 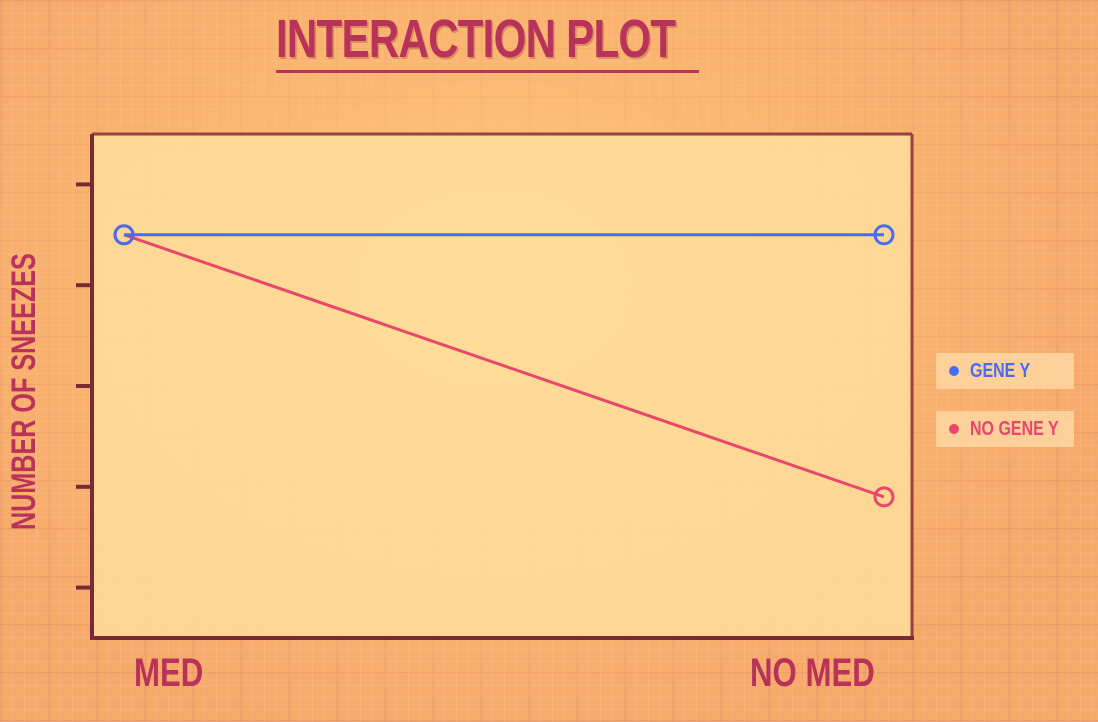 I want to click on legend-dot-no-gene-y, so click(x=954, y=429).